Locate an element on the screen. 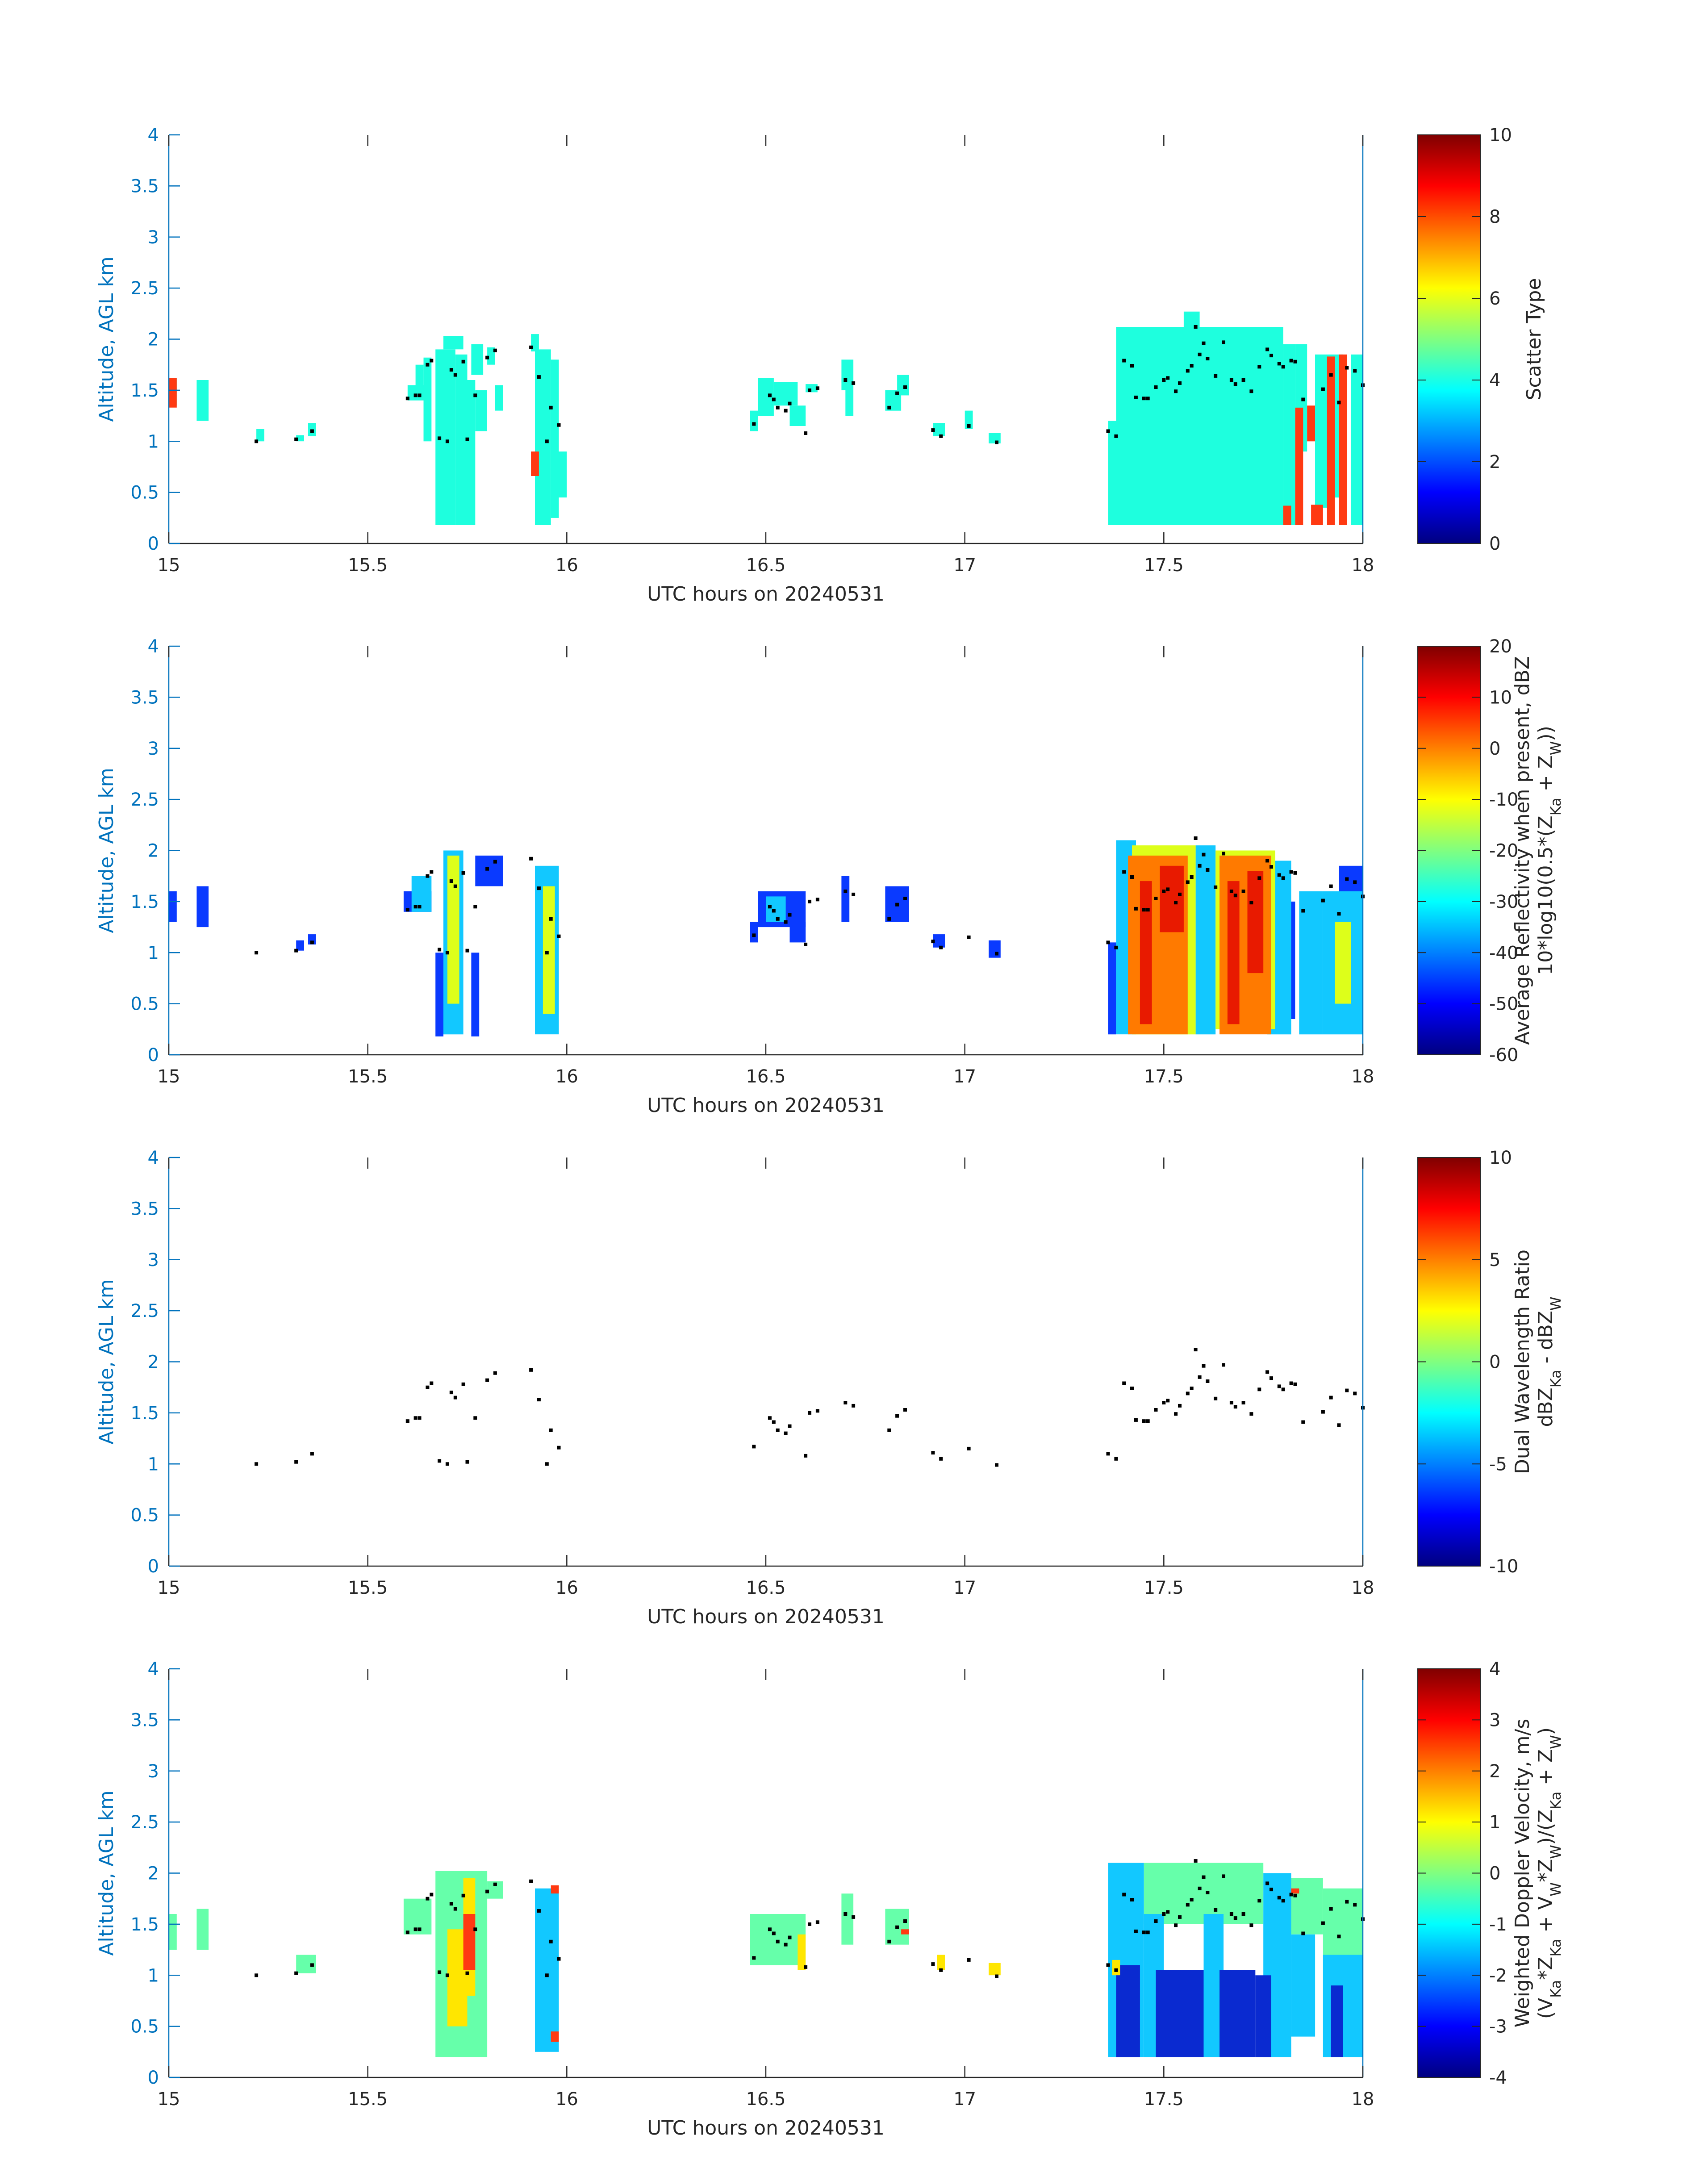  y-tick-label: 3 is located at coordinates (153, 1771).